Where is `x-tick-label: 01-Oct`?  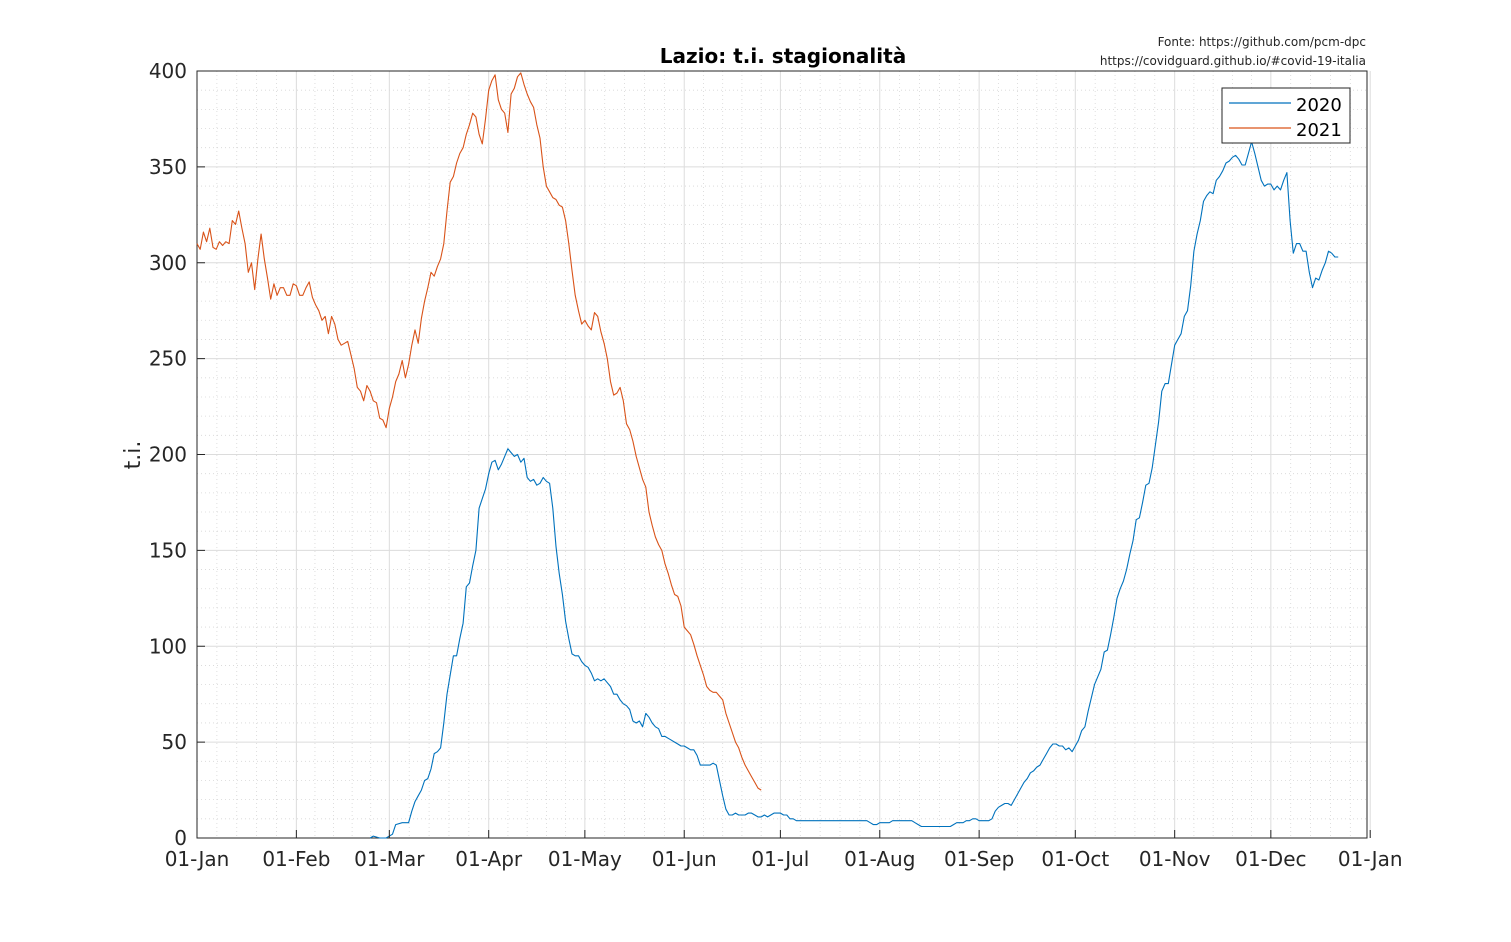 x-tick-label: 01-Oct is located at coordinates (1075, 859).